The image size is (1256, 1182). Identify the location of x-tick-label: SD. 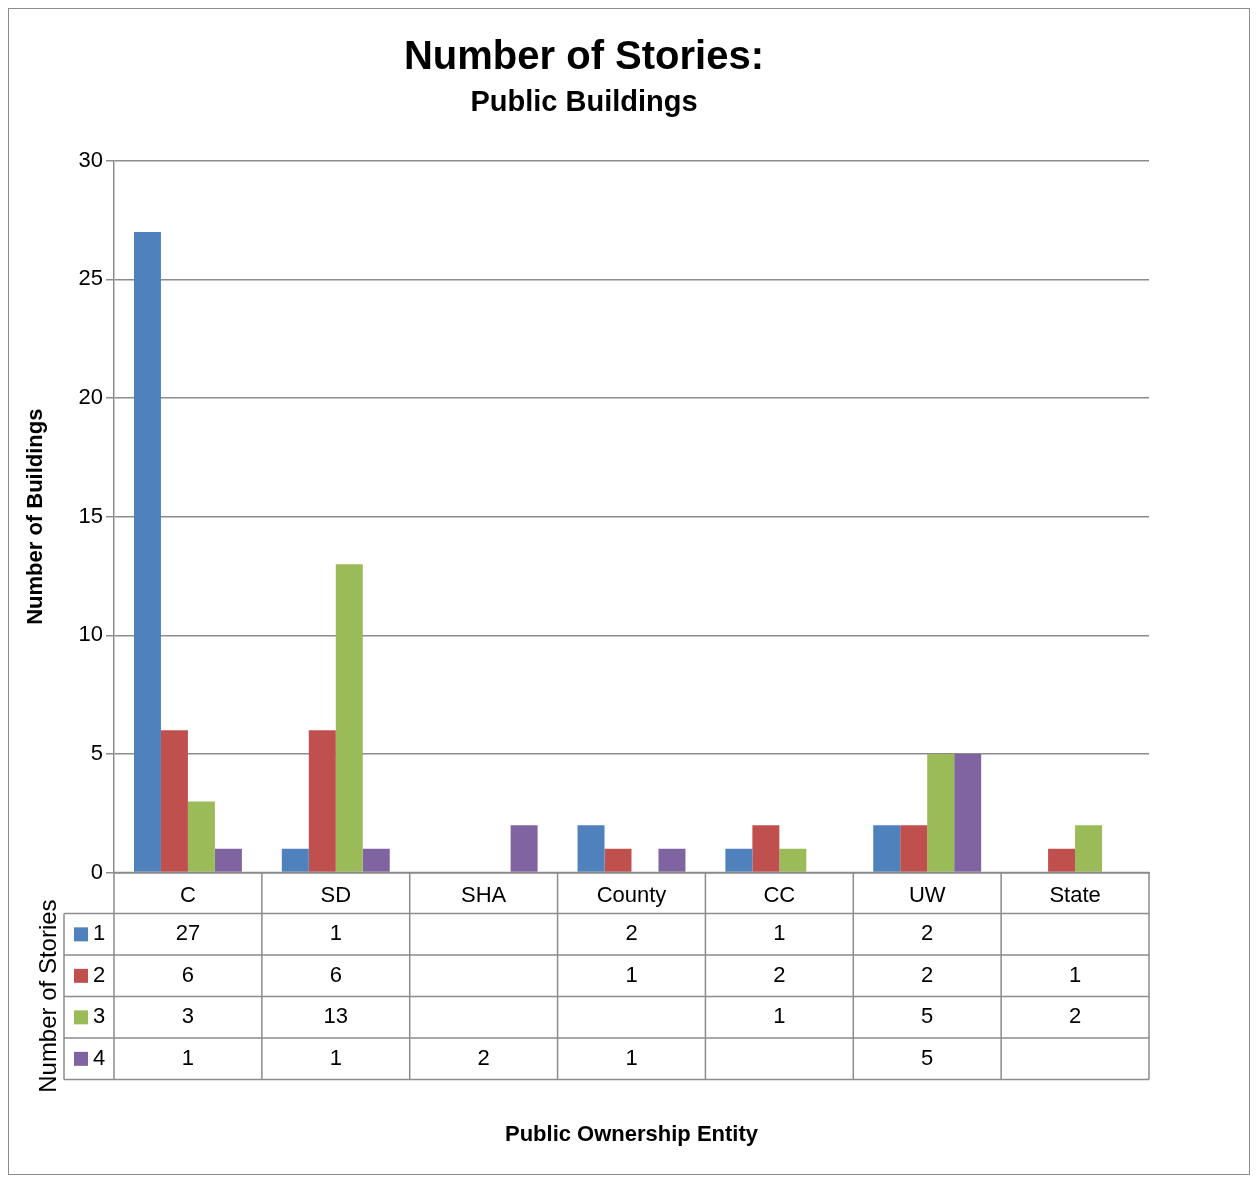
(336, 894).